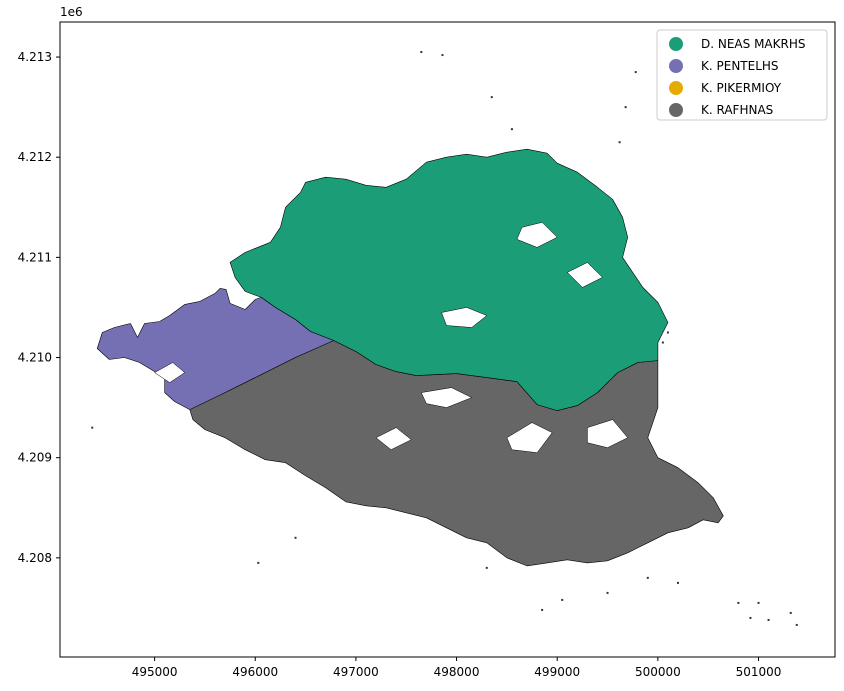 Image resolution: width=844 pixels, height=691 pixels. Describe the element at coordinates (759, 672) in the screenshot. I see `x-tick-label: 501000` at that location.